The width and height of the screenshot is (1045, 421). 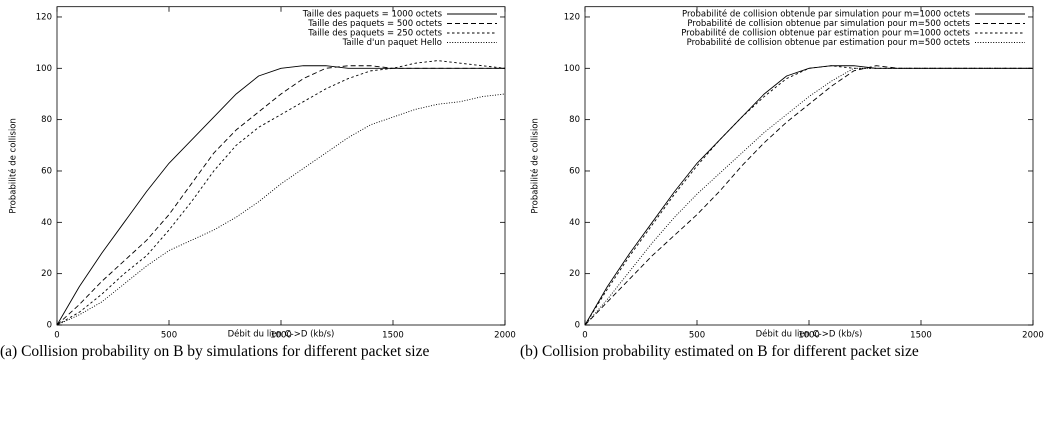 I want to click on legend-label: Taille des paquets = 1000 octets, so click(x=372, y=15).